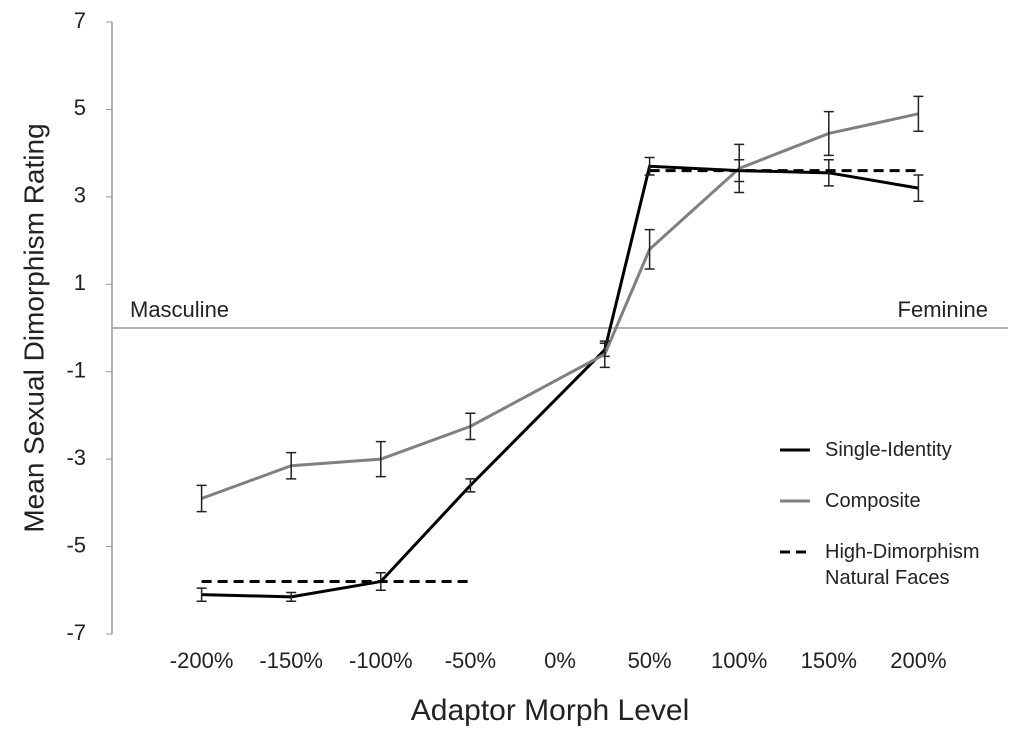 This screenshot has width=1011, height=730. I want to click on x-tick-label: 150%, so click(829, 660).